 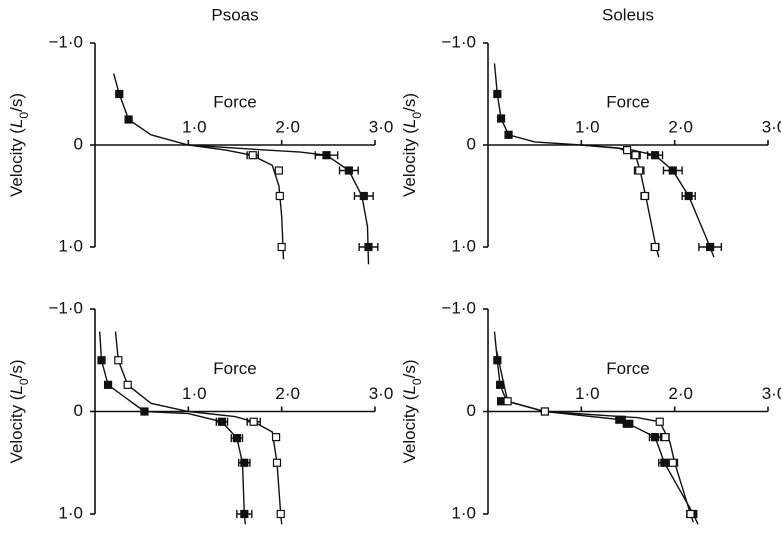 What do you see at coordinates (234, 14) in the screenshot?
I see `panel-title: Psoas` at bounding box center [234, 14].